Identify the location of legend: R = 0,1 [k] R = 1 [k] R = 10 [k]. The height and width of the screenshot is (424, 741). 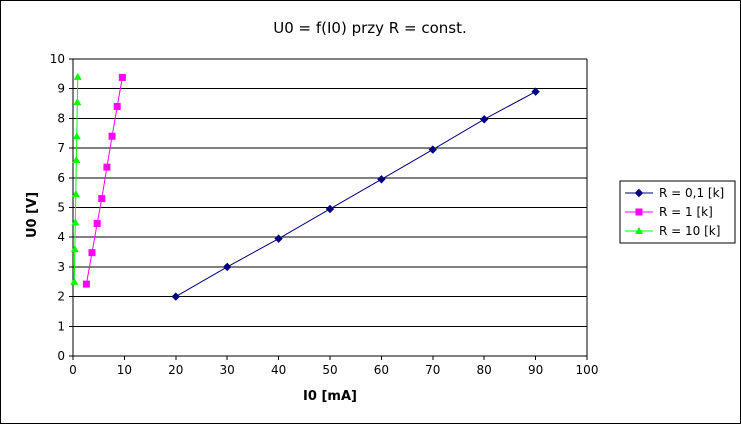
(677, 212).